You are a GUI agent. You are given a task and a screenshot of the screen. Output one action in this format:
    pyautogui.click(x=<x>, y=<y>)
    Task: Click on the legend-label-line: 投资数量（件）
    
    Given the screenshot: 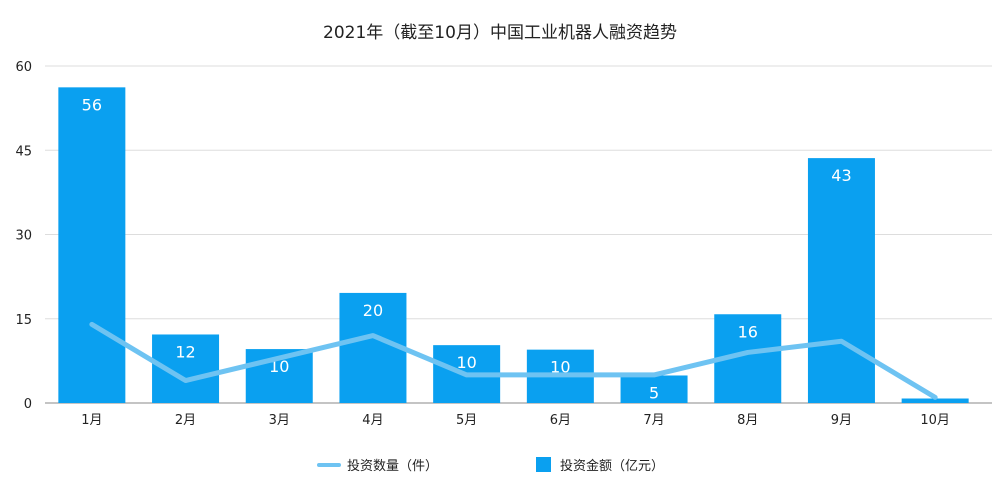 What is the action you would take?
    pyautogui.click(x=392, y=466)
    